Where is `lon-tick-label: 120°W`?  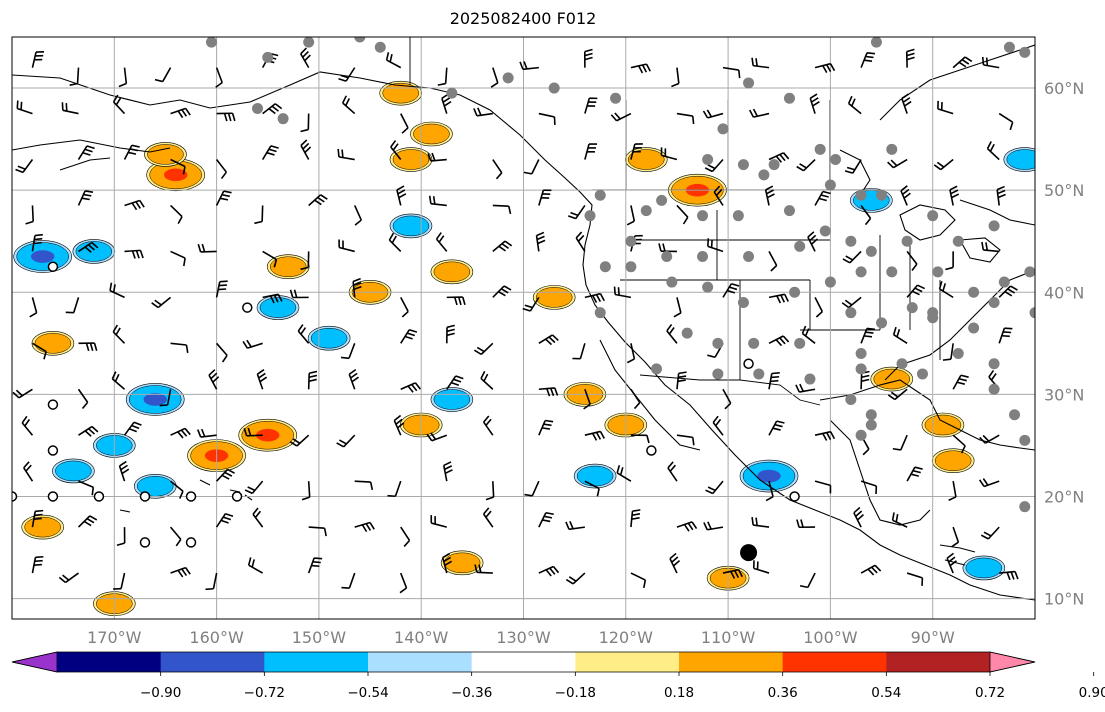 lon-tick-label: 120°W is located at coordinates (626, 637).